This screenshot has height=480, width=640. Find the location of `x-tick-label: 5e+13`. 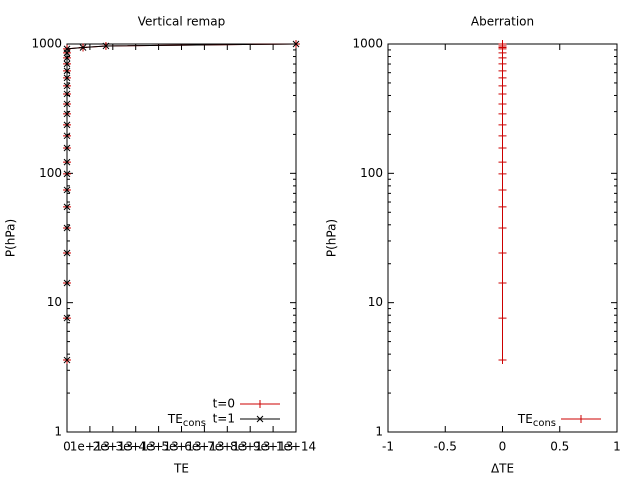

x-tick-label: 5e+13 is located at coordinates (181, 447).